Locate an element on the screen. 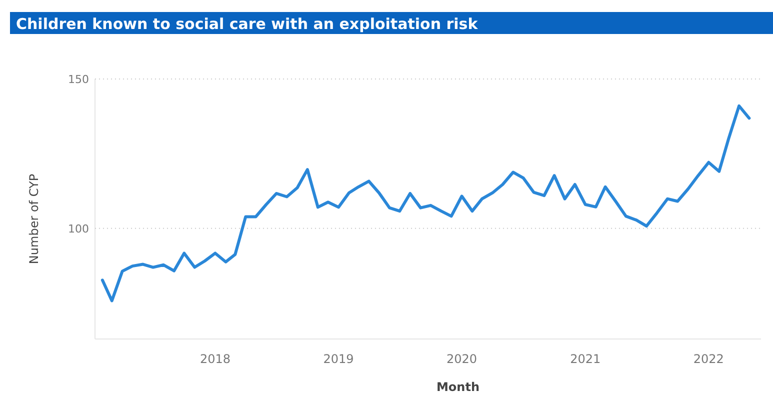 This screenshot has height=401, width=773. x-tick-label: 2019 is located at coordinates (338, 359).